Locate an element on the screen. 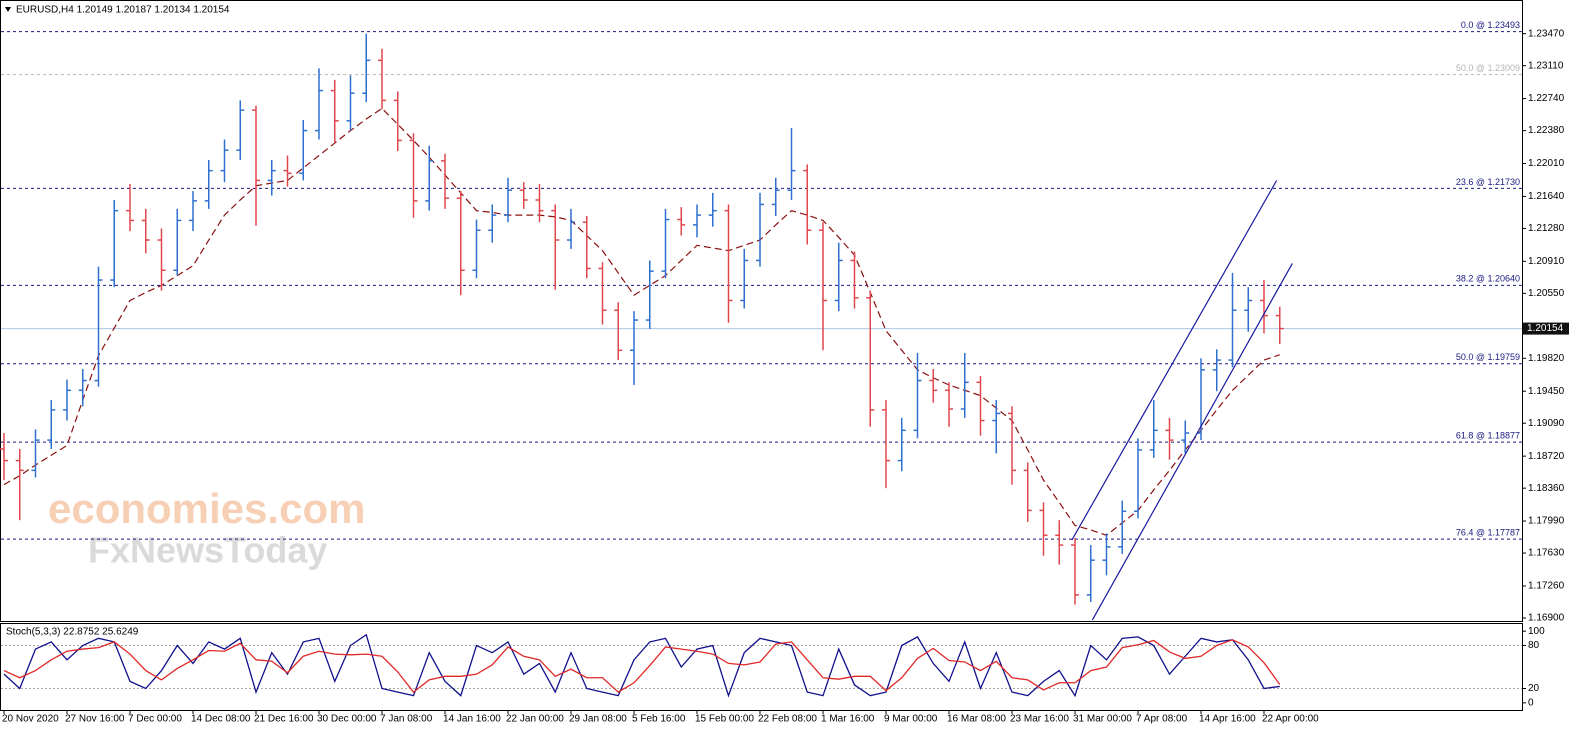 The width and height of the screenshot is (1596, 743). x-tick-label: 22 Jan 00:00 is located at coordinates (535, 719).